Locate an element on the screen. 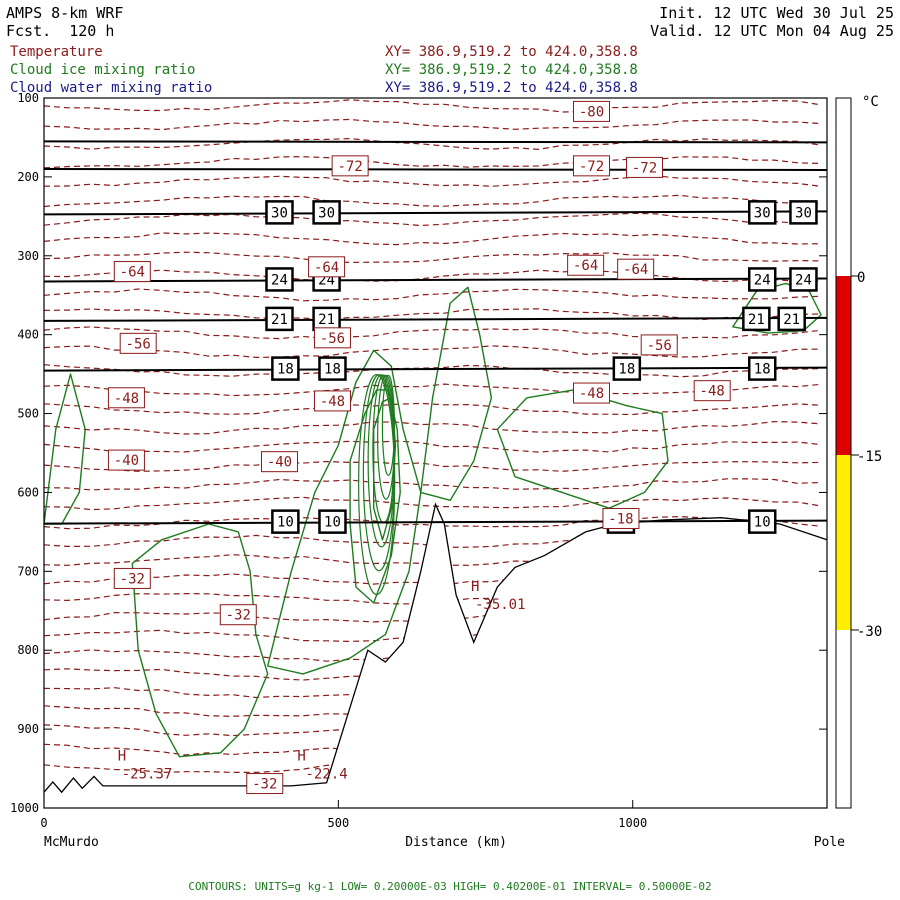 The height and width of the screenshot is (900, 900). x-tick-label: 0 is located at coordinates (43, 823).